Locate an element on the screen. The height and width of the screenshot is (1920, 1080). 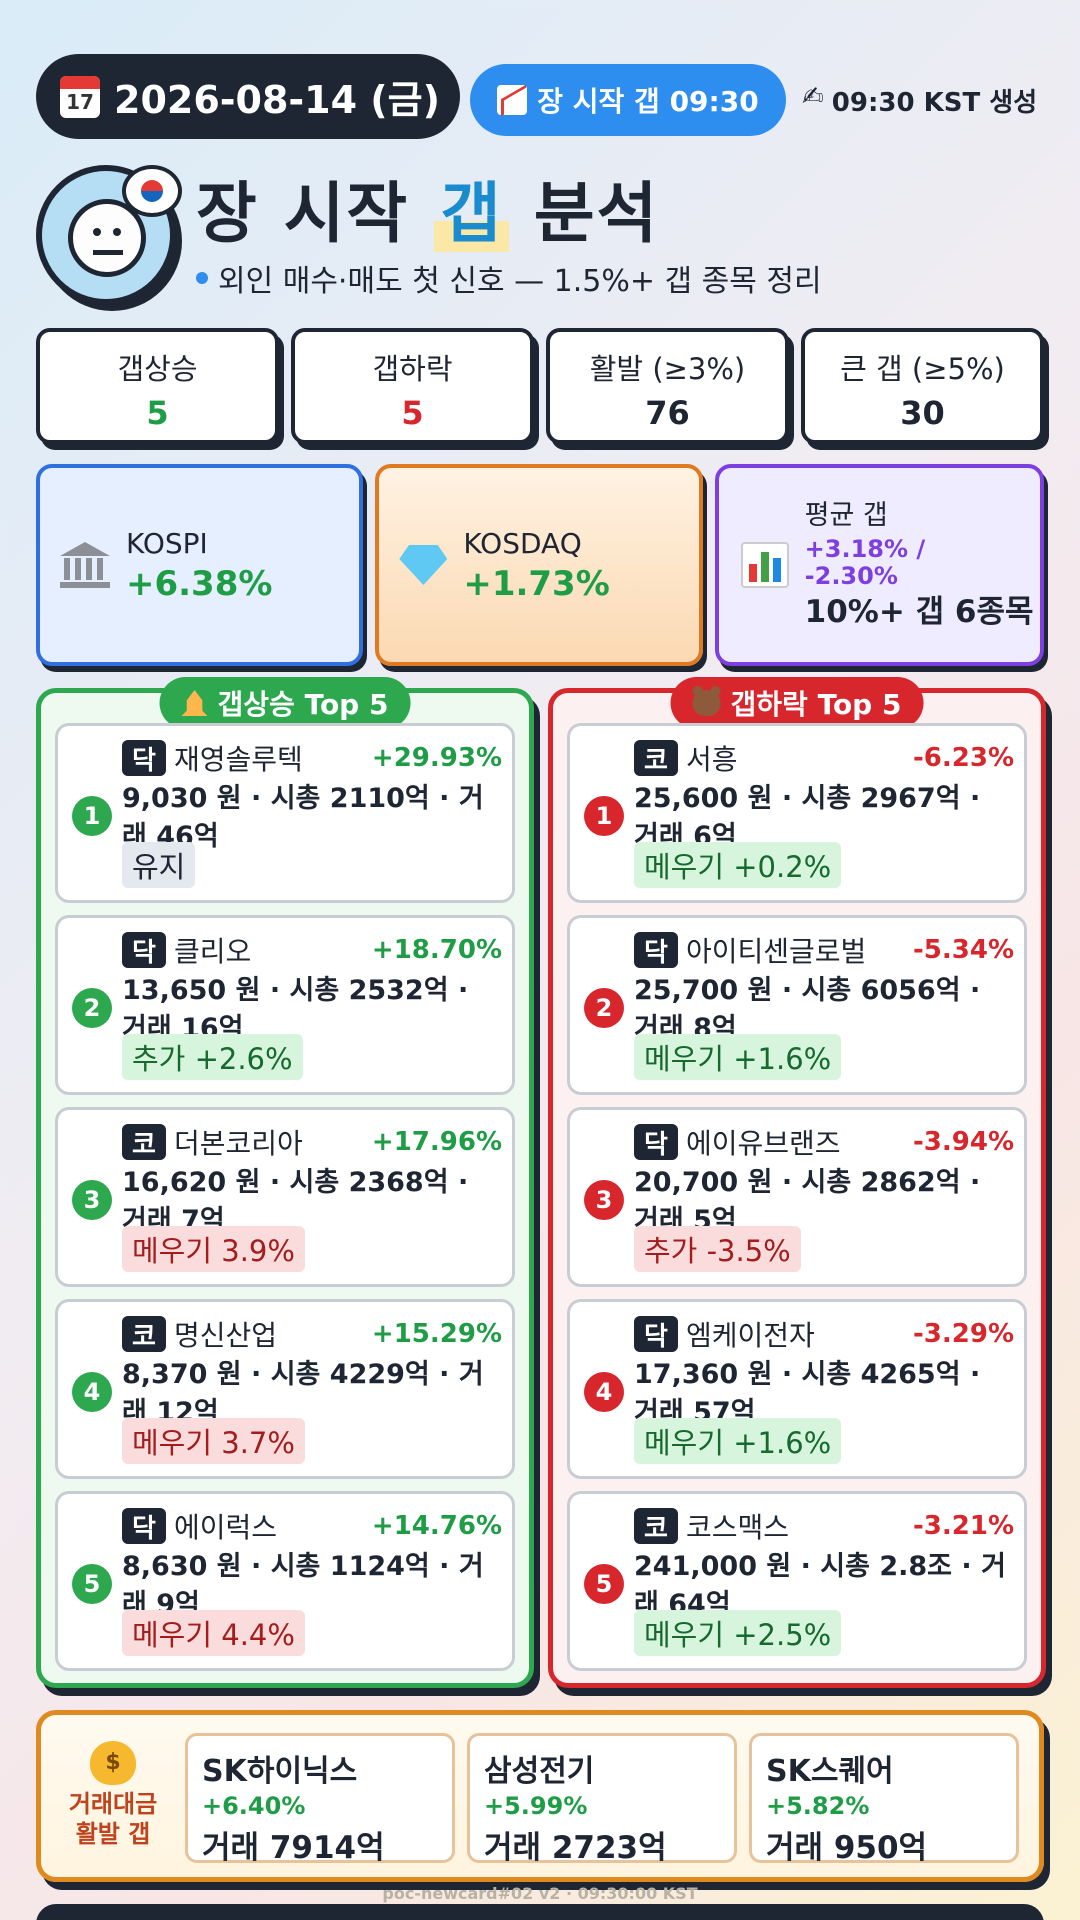
kosdaq-card: KOSDAQ +1.73% is located at coordinates (539, 565).